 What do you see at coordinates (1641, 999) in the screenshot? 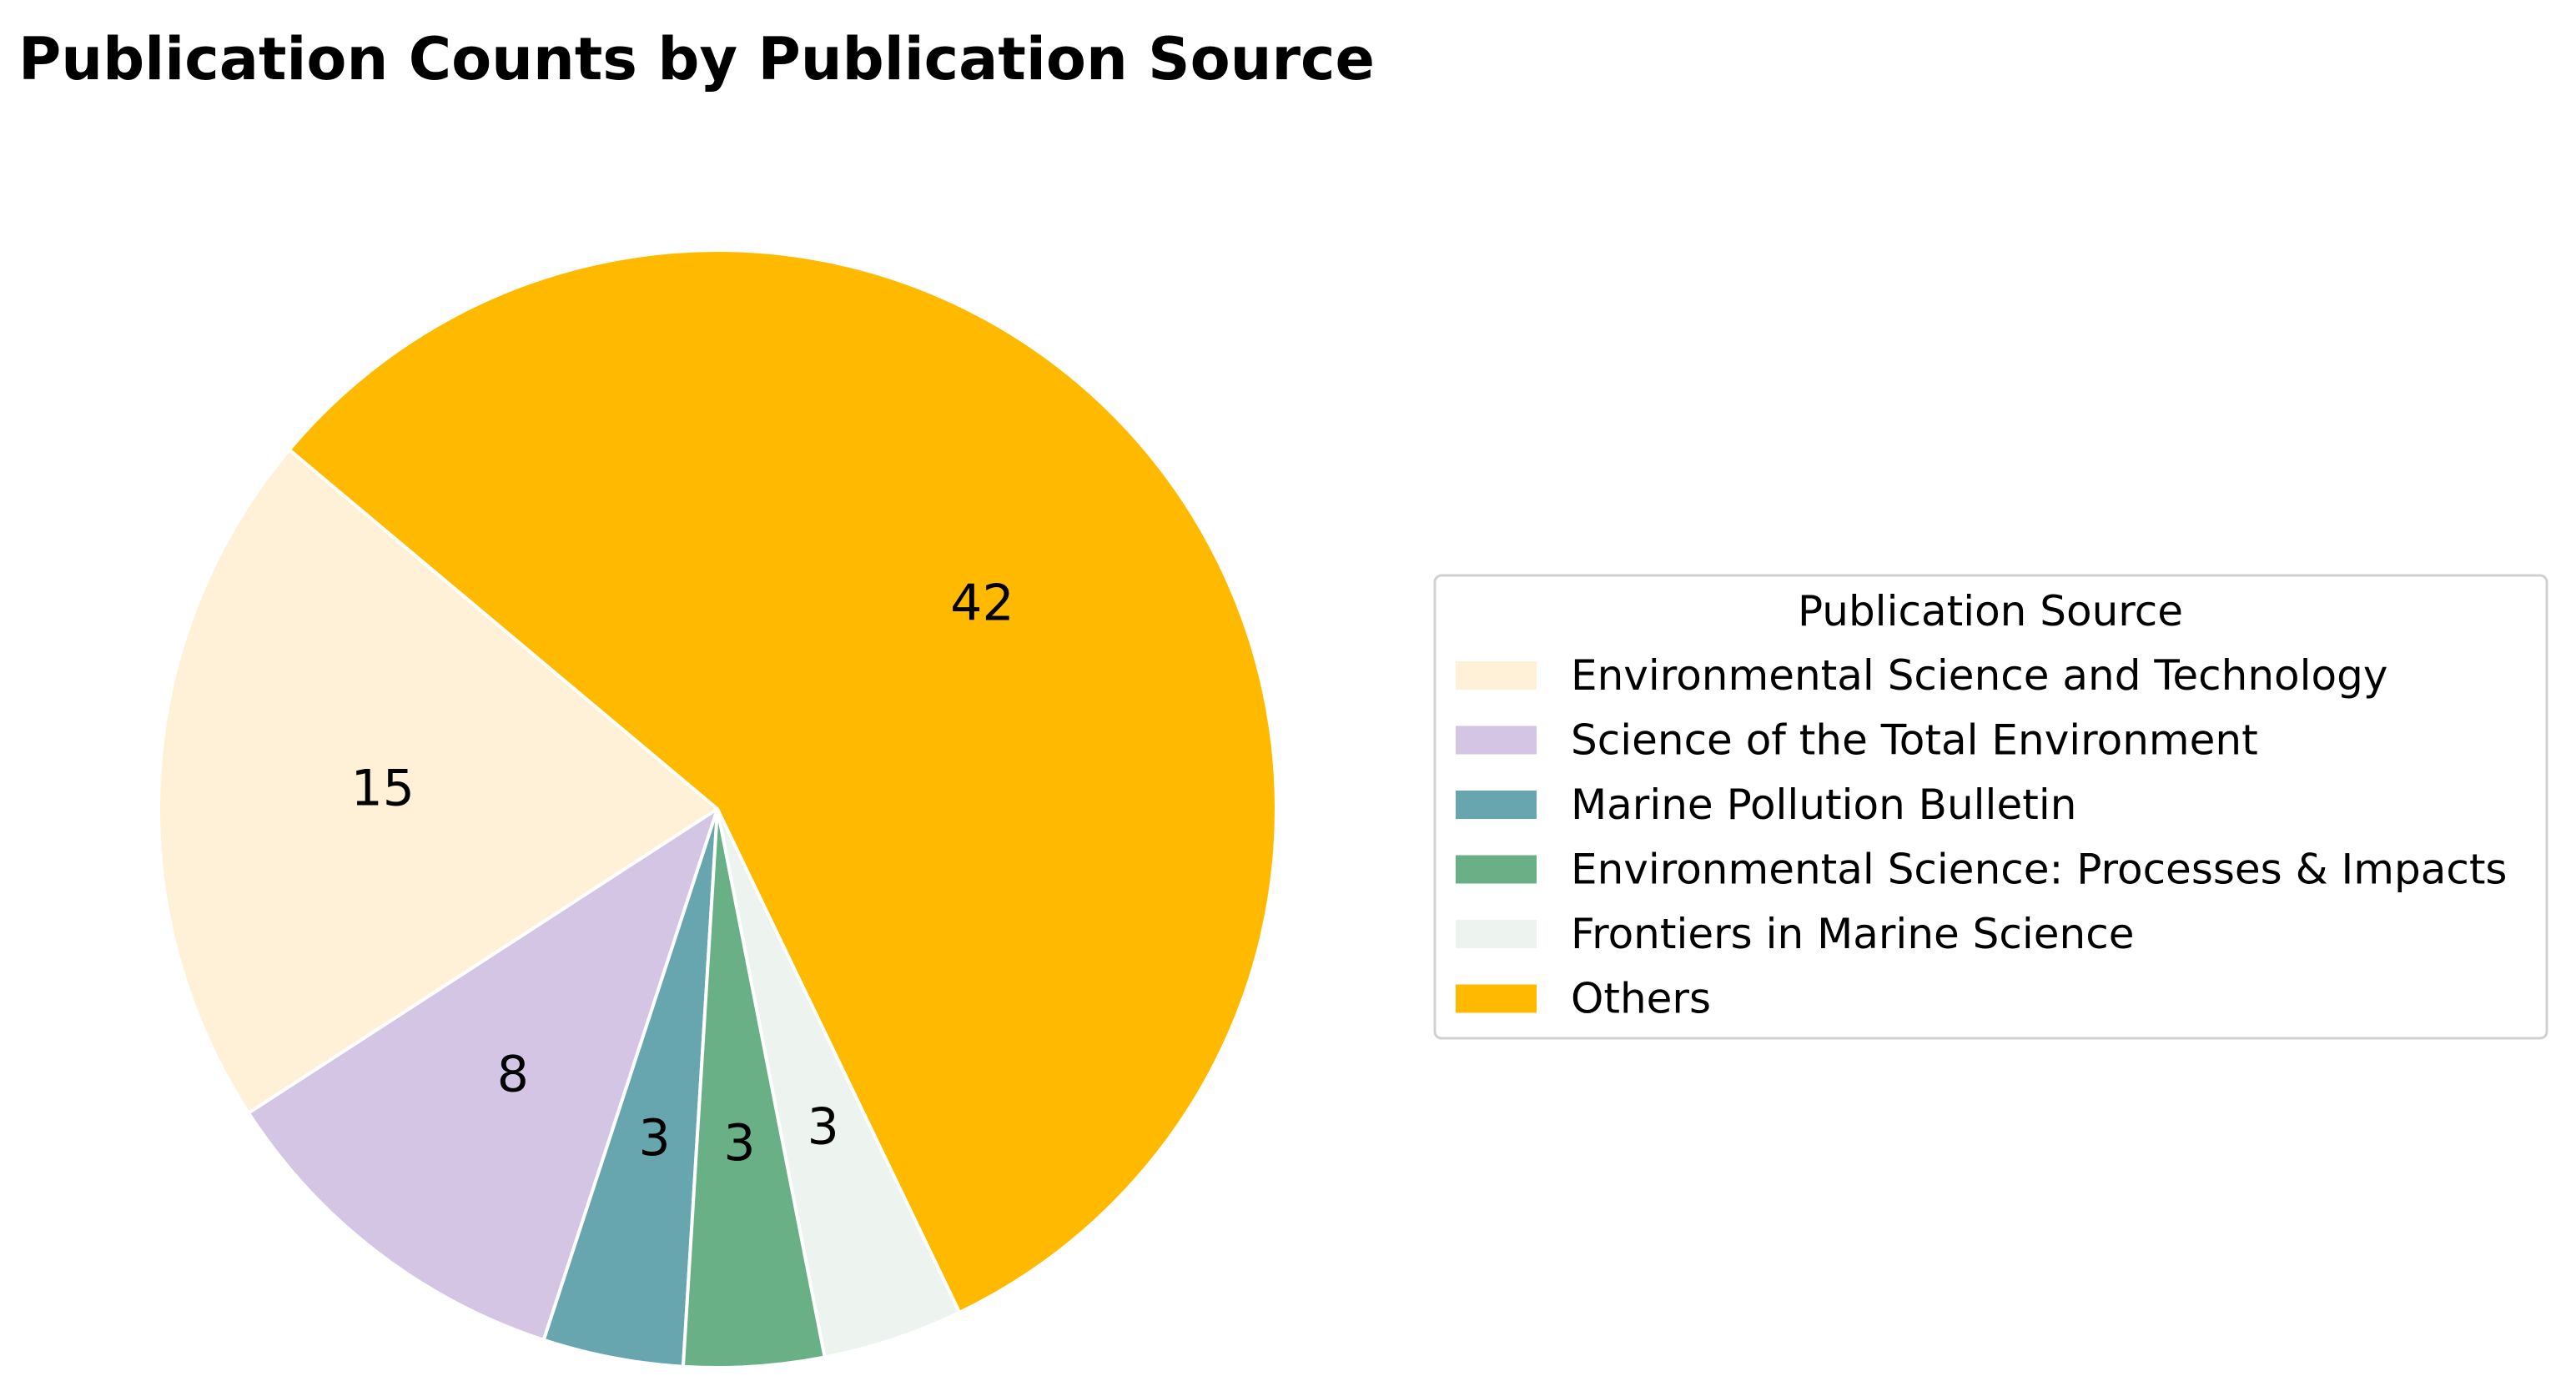
I see `legend-label: Others` at bounding box center [1641, 999].